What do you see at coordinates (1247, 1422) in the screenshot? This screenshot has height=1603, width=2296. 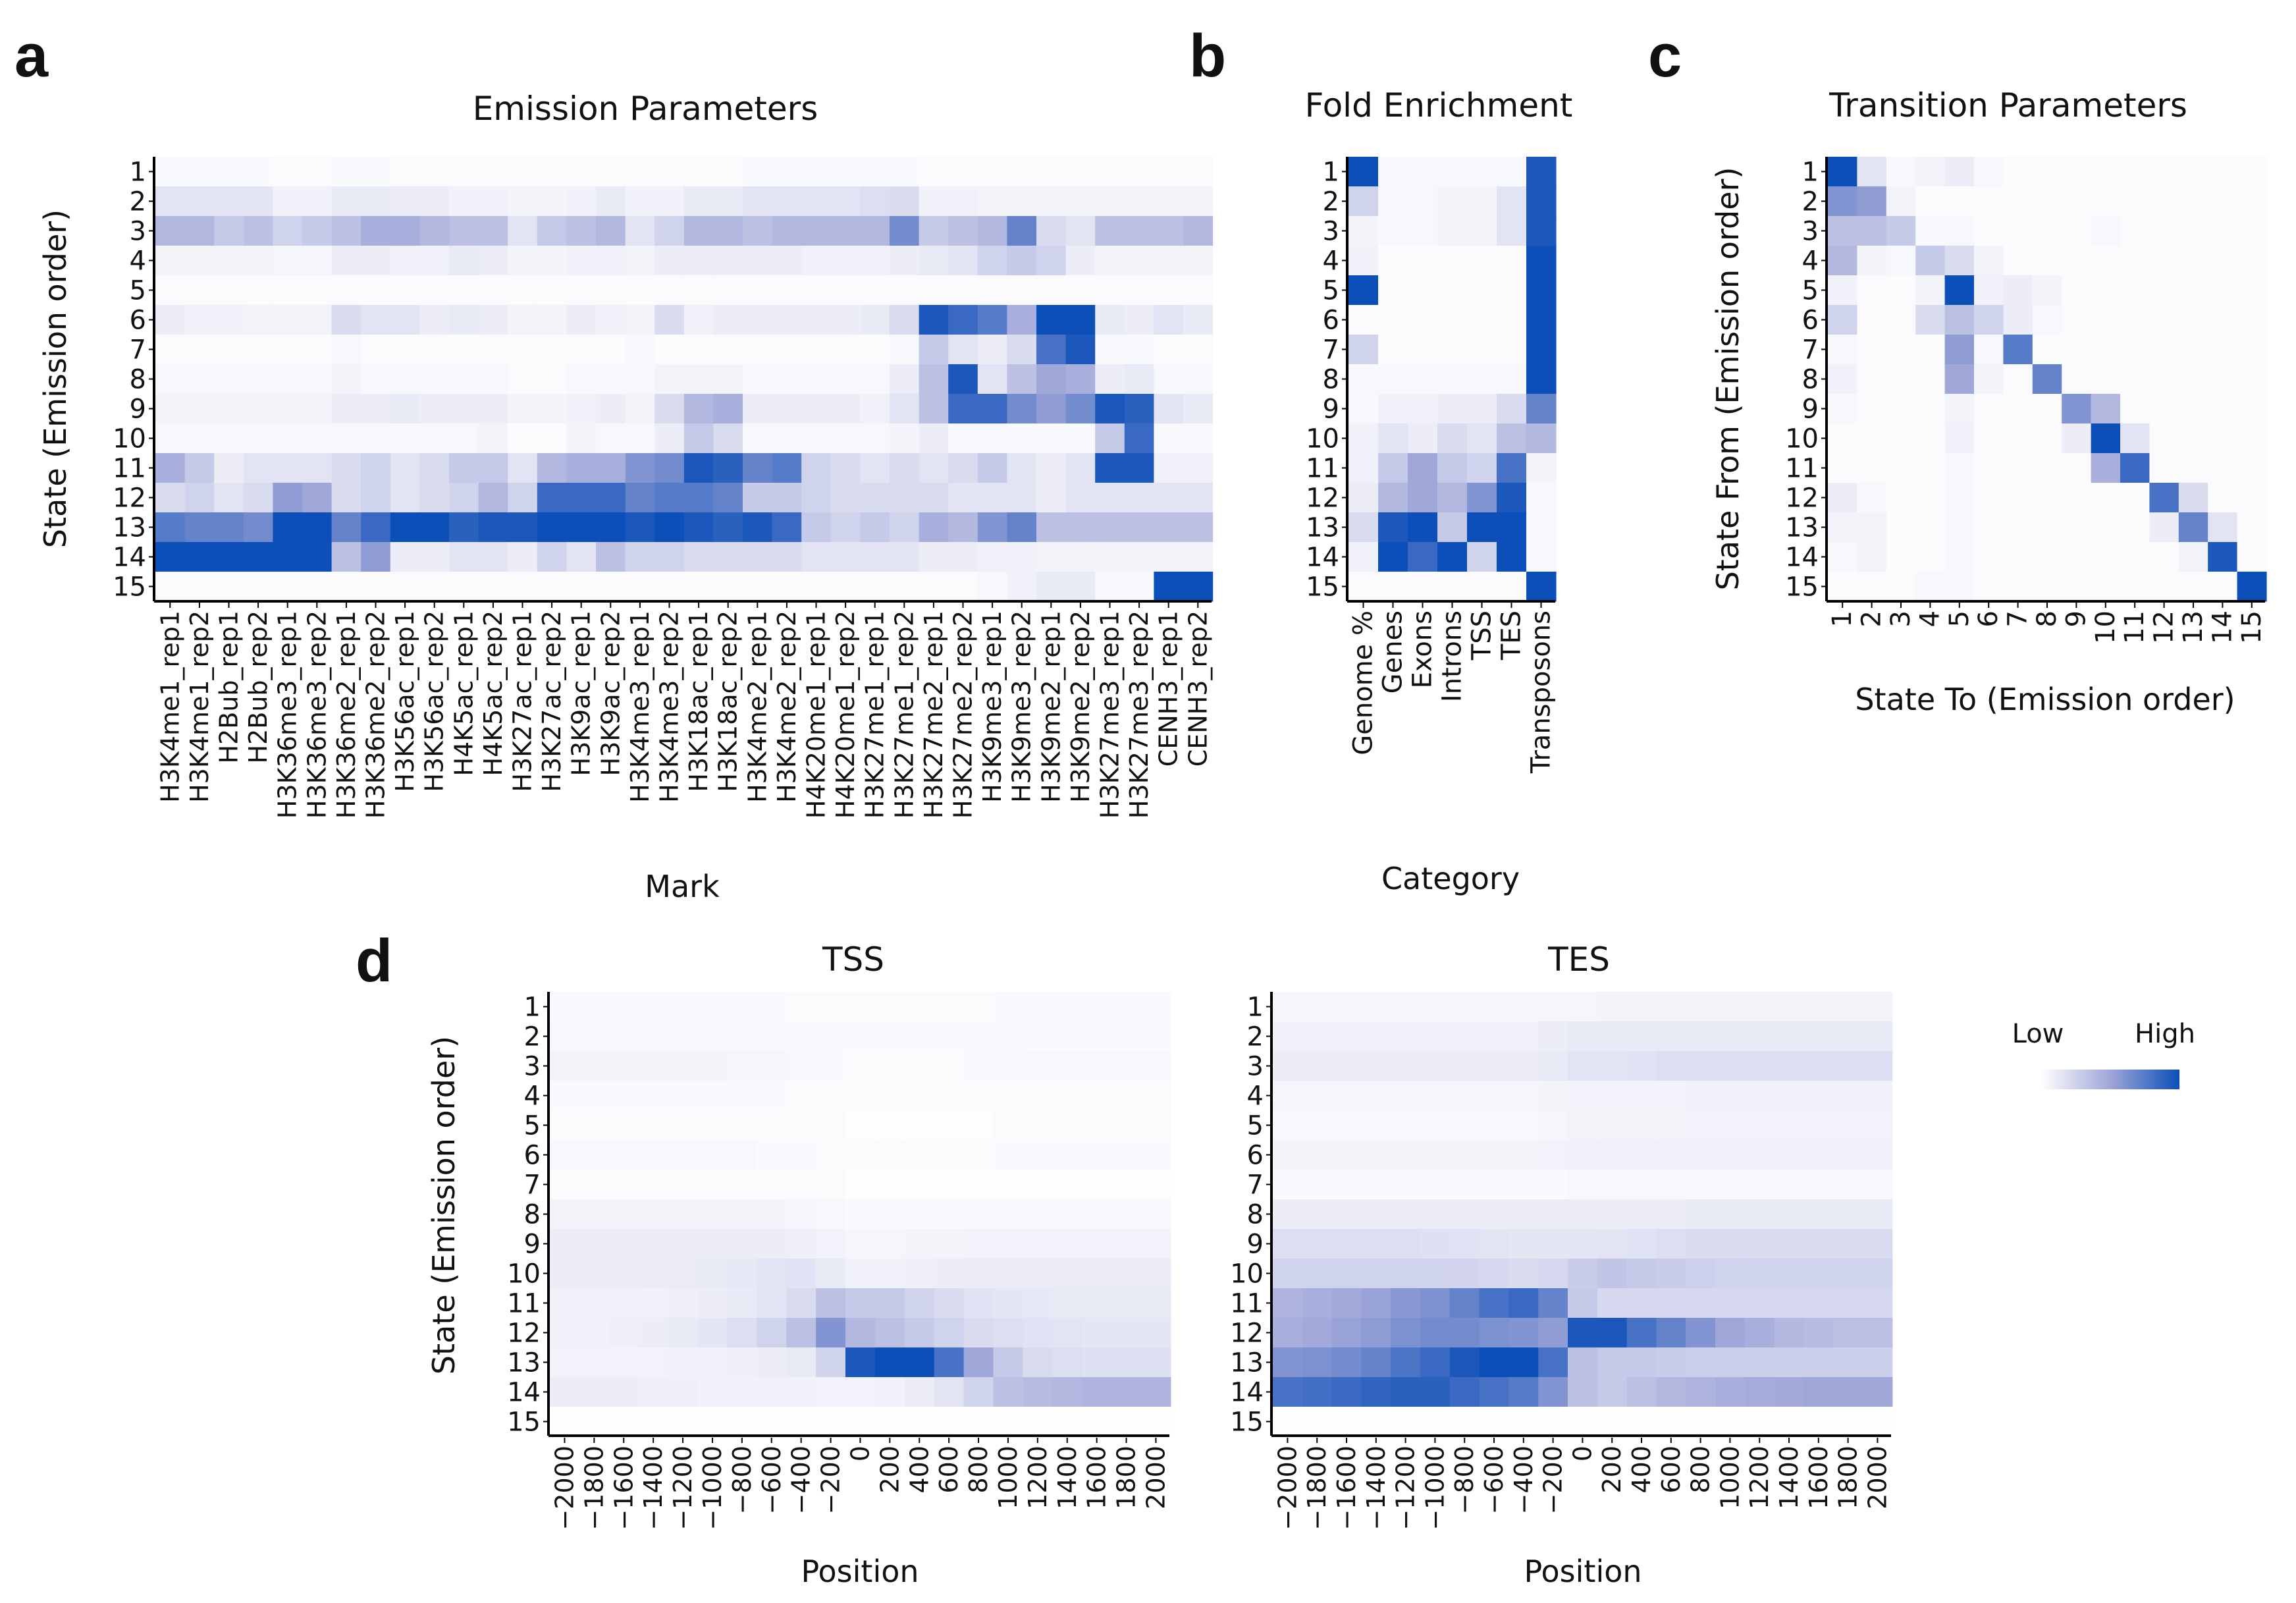 I see `tes-ytick-label: 15` at bounding box center [1247, 1422].